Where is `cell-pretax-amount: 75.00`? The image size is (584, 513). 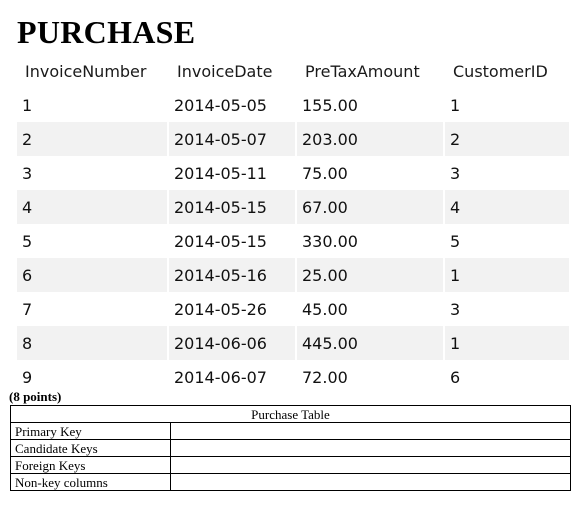 cell-pretax-amount: 75.00 is located at coordinates (325, 173).